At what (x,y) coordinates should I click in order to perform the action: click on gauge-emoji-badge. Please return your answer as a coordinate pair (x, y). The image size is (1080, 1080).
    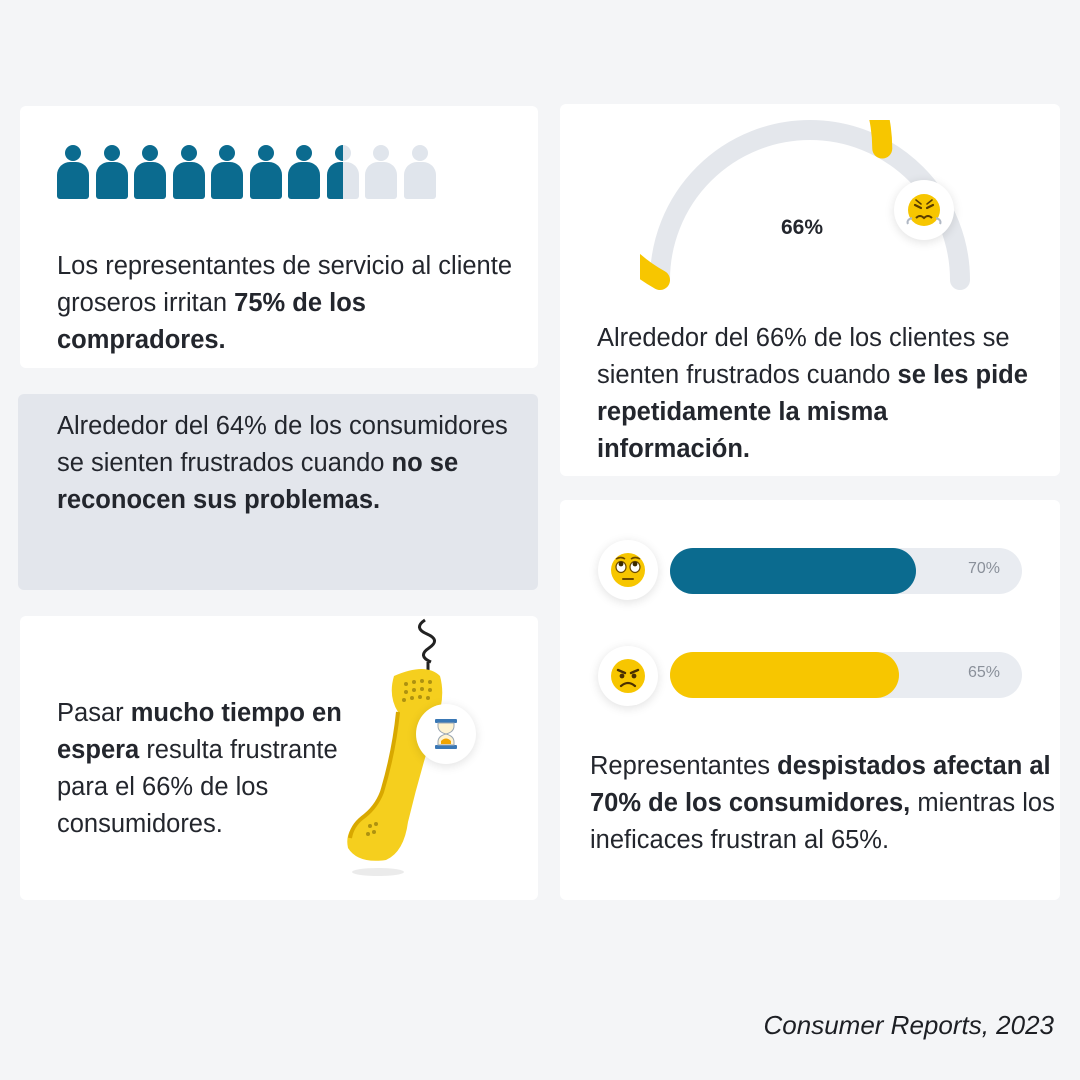
    Looking at the image, I should click on (924, 210).